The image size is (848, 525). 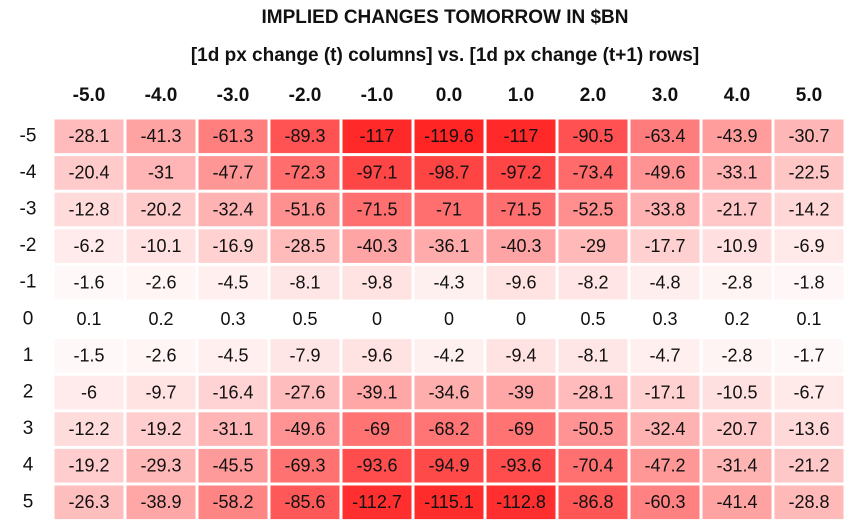 I want to click on cell-value: -43.9, so click(x=736, y=136).